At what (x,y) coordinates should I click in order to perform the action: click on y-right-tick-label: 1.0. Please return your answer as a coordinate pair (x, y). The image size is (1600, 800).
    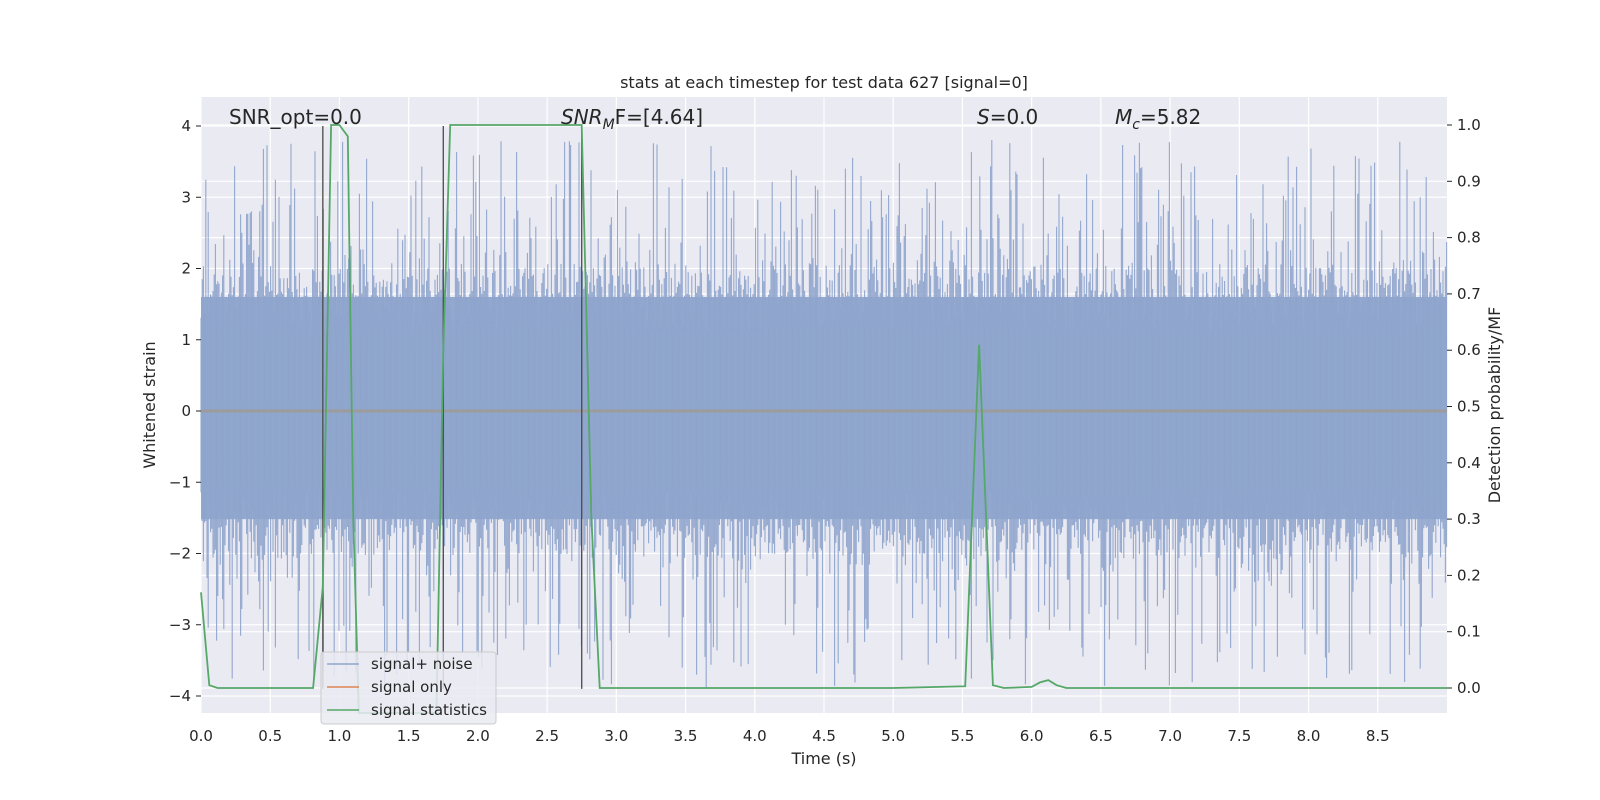
    Looking at the image, I should click on (1469, 125).